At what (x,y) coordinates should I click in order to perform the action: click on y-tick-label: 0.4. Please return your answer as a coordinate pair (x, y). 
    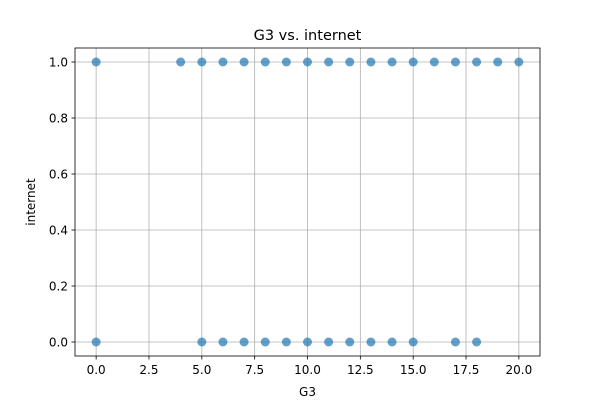
    Looking at the image, I should click on (58, 230).